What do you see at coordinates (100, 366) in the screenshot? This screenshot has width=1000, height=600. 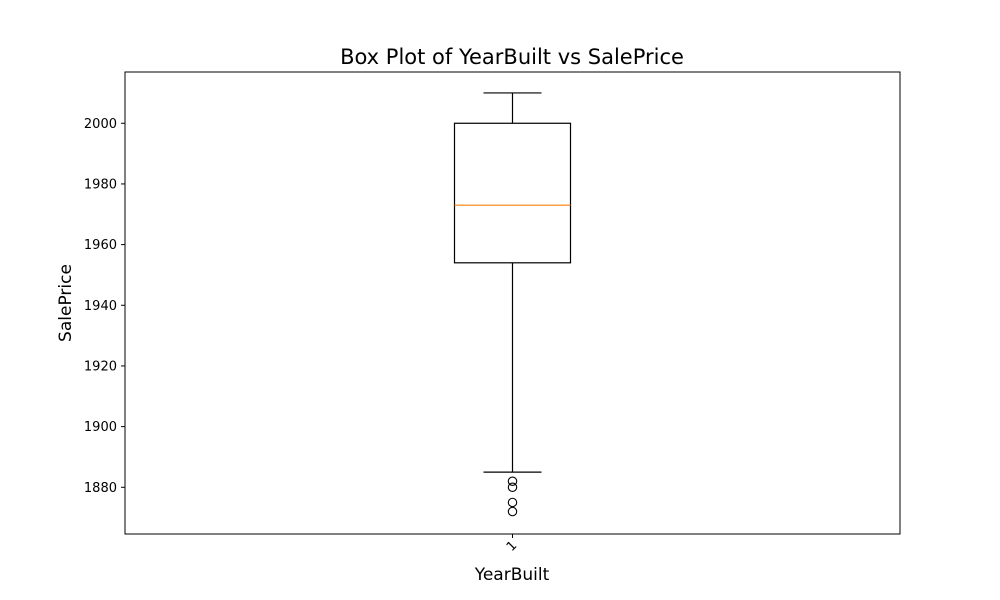 I see `y-tick-label: 1920` at bounding box center [100, 366].